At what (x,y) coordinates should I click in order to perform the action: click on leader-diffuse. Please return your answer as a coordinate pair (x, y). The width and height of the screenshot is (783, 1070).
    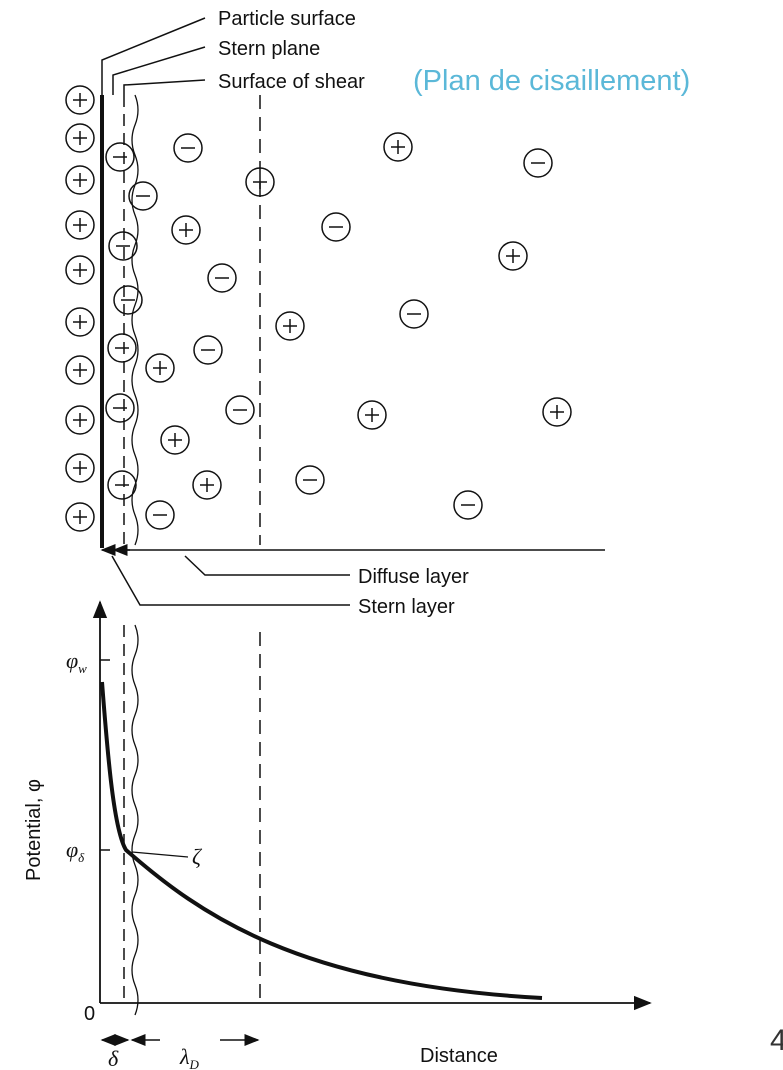
    Looking at the image, I should click on (267, 565).